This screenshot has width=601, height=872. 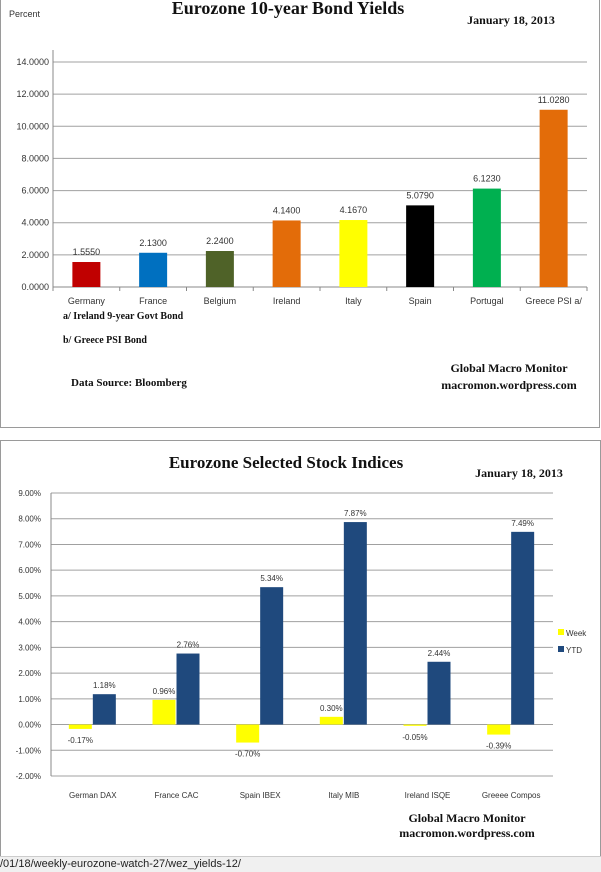 I want to click on x-tick-label: Ireland ISQE, so click(x=428, y=795).